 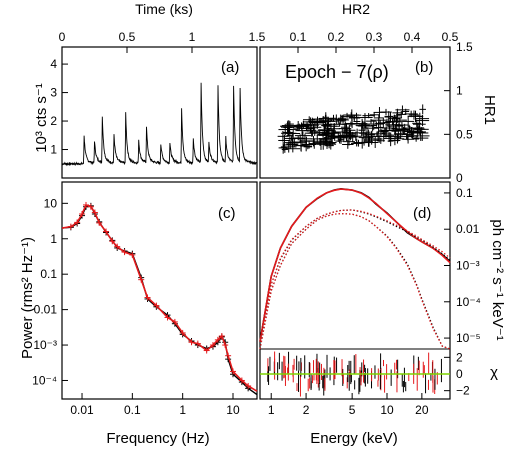 What do you see at coordinates (233, 410) in the screenshot?
I see `panel-c-xtick-label: 10` at bounding box center [233, 410].